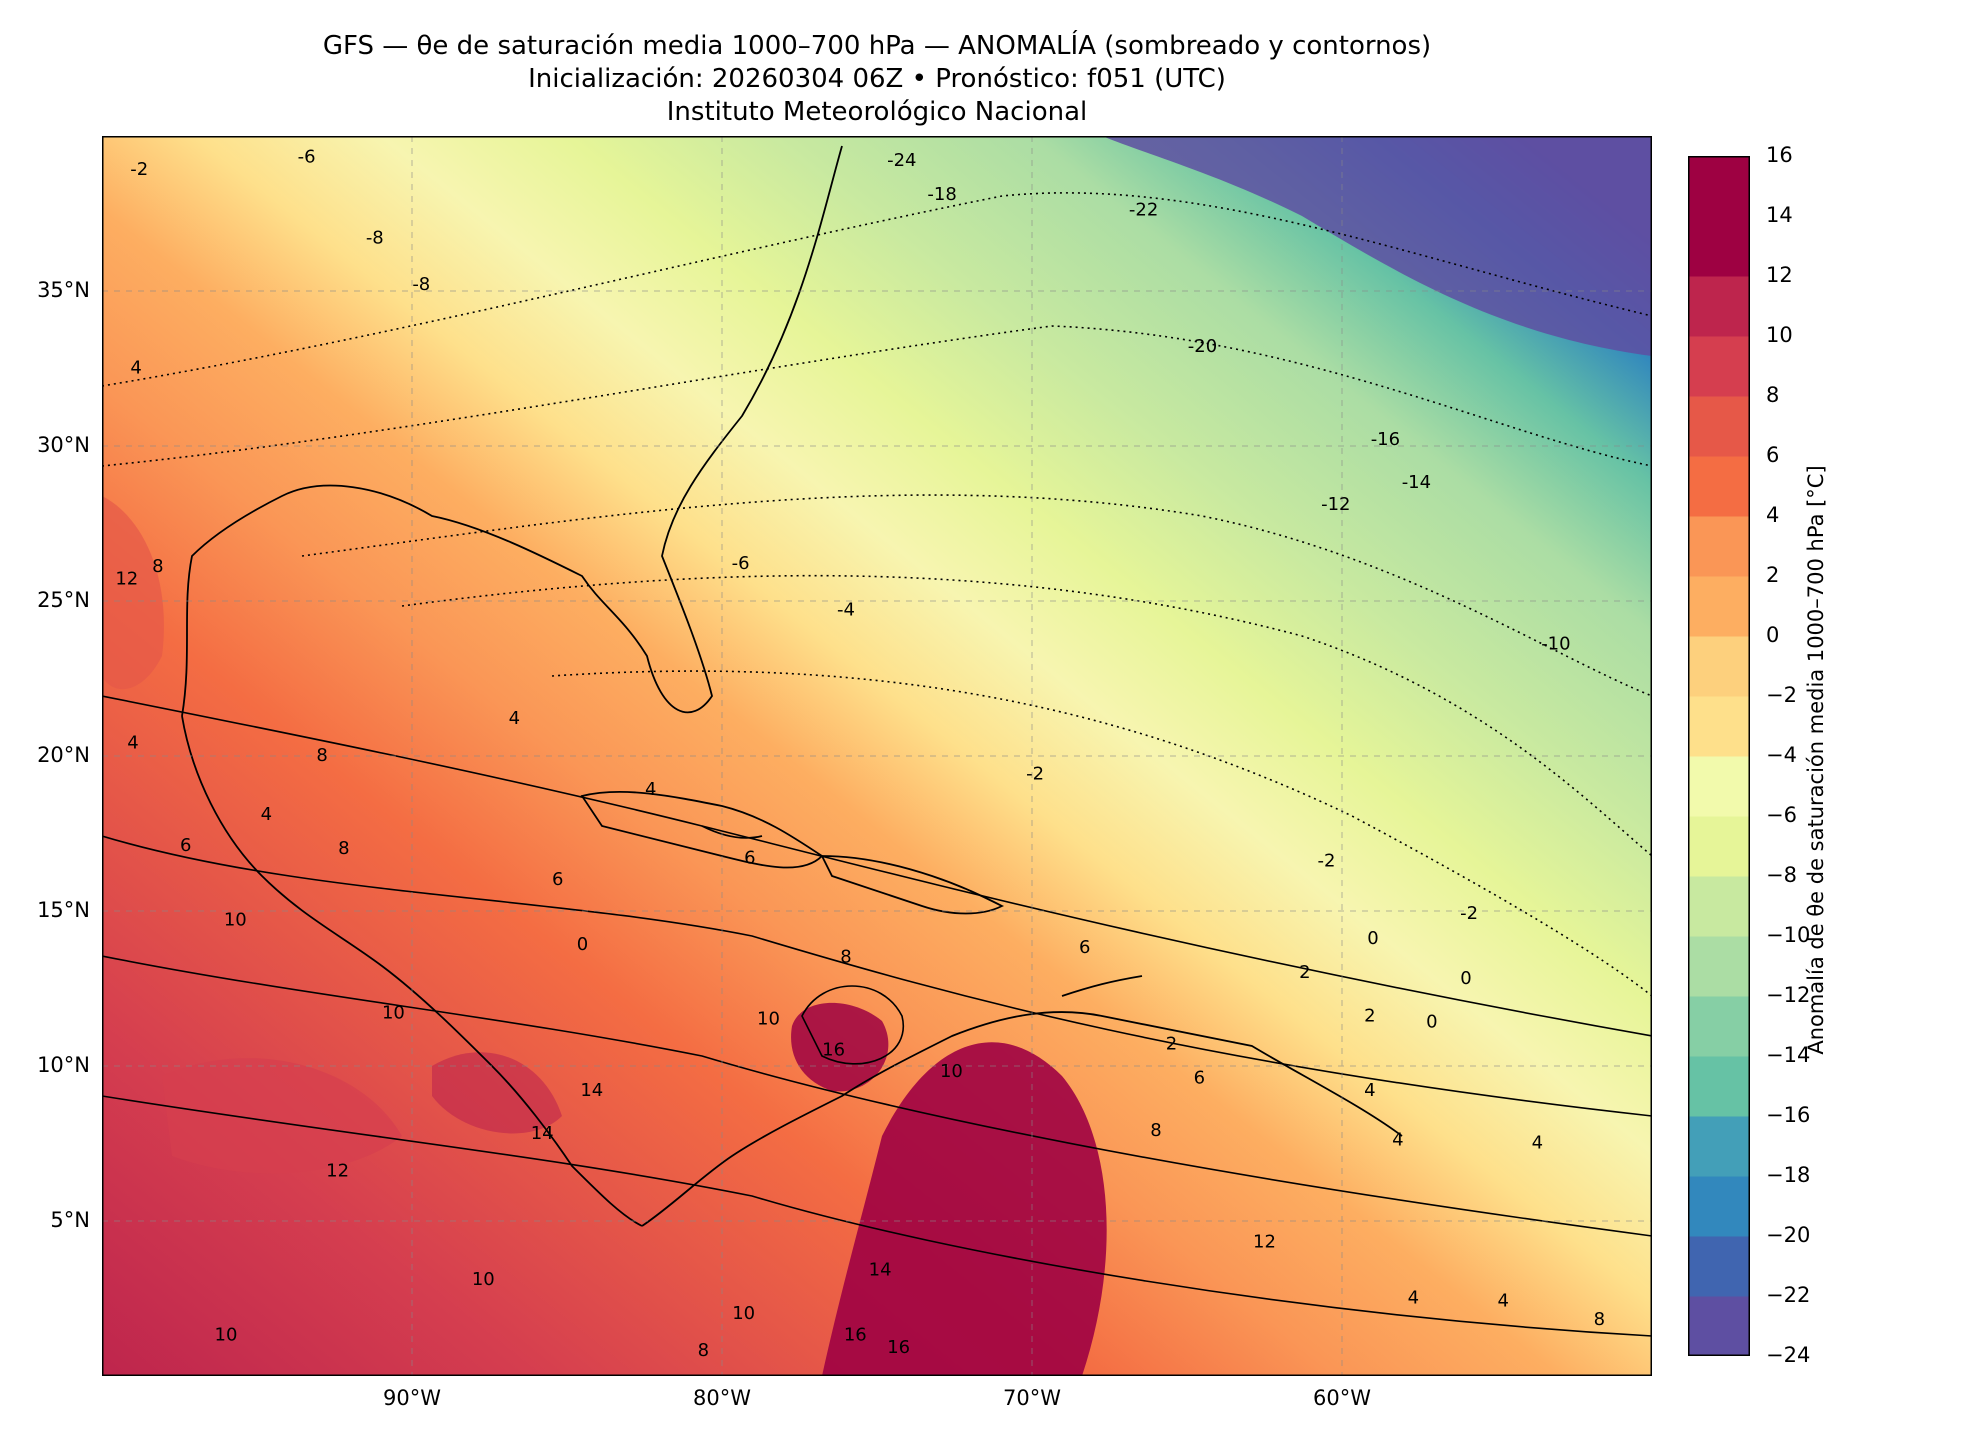 The height and width of the screenshot is (1440, 1980). What do you see at coordinates (1779, 215) in the screenshot?
I see `colorbar-tick-label: 14` at bounding box center [1779, 215].